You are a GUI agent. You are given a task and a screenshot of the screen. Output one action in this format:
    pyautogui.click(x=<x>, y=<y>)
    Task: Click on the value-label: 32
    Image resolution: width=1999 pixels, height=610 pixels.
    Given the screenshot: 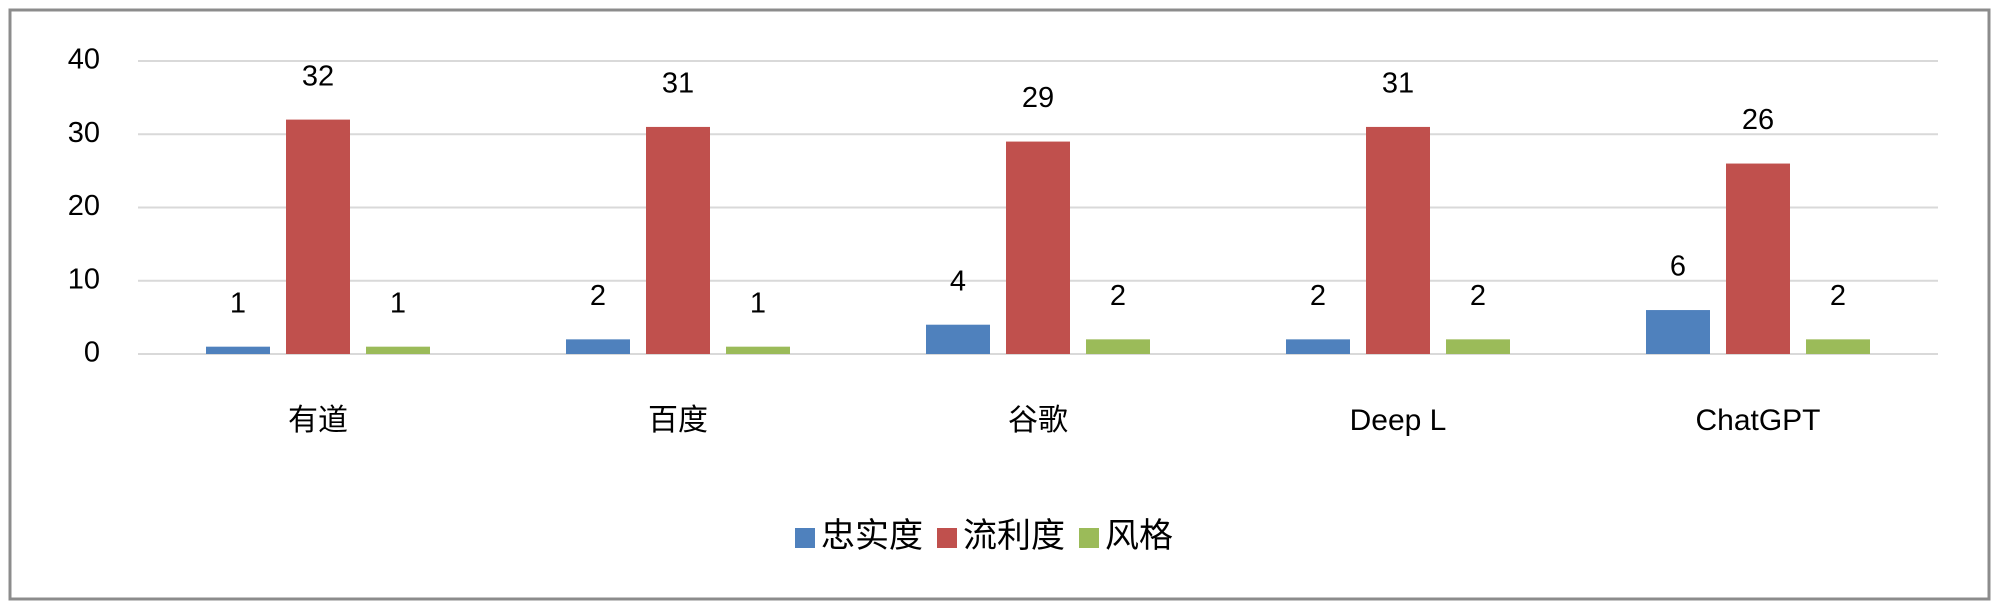 What is the action you would take?
    pyautogui.click(x=318, y=76)
    